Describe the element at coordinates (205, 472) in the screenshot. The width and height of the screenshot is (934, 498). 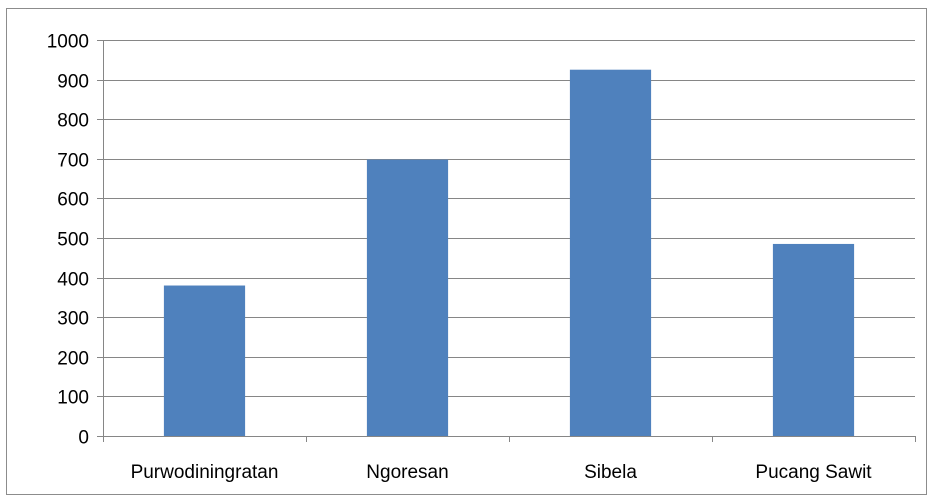
I see `x-tick-label-purwodiningratan: Purwodiningratan` at that location.